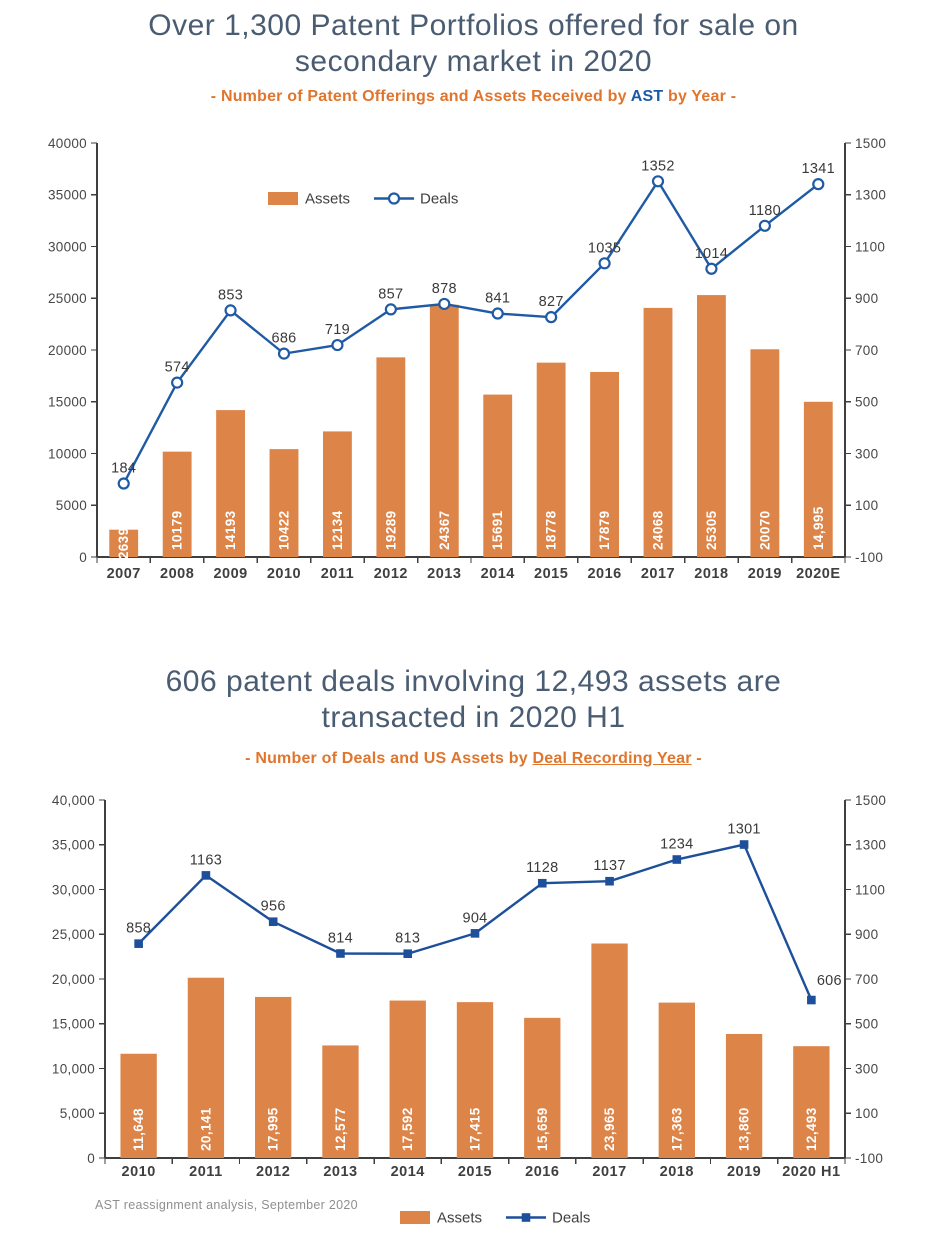 The height and width of the screenshot is (1249, 947). Describe the element at coordinates (473, 717) in the screenshot. I see `chart2-title-line2: transacted in 2020 H1` at that location.